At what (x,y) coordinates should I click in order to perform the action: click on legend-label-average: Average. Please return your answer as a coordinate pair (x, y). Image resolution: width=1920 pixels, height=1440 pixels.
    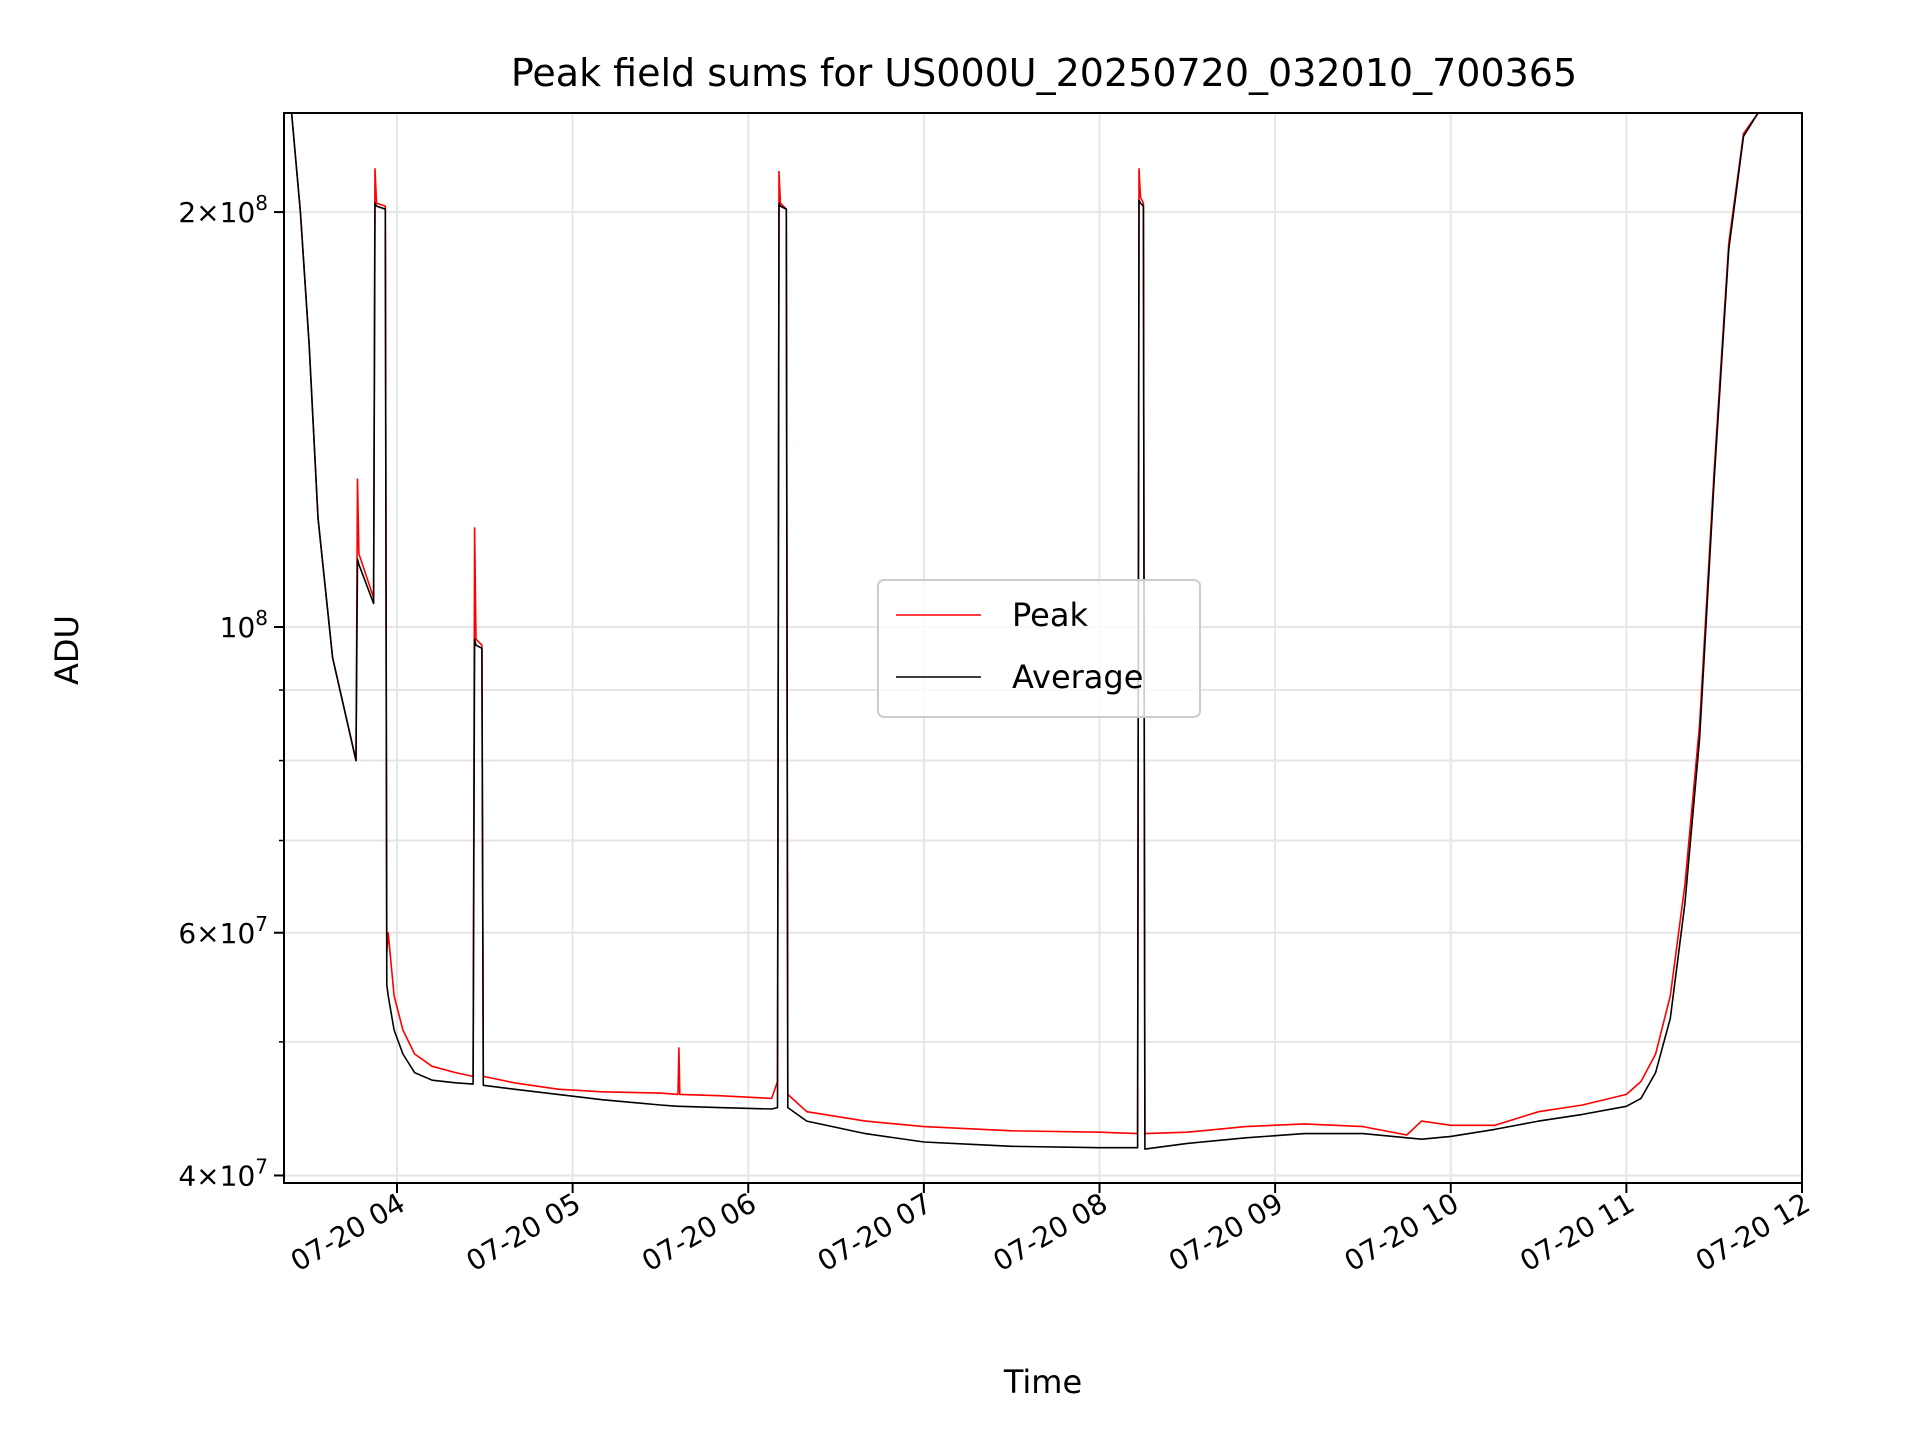
    Looking at the image, I should click on (1077, 677).